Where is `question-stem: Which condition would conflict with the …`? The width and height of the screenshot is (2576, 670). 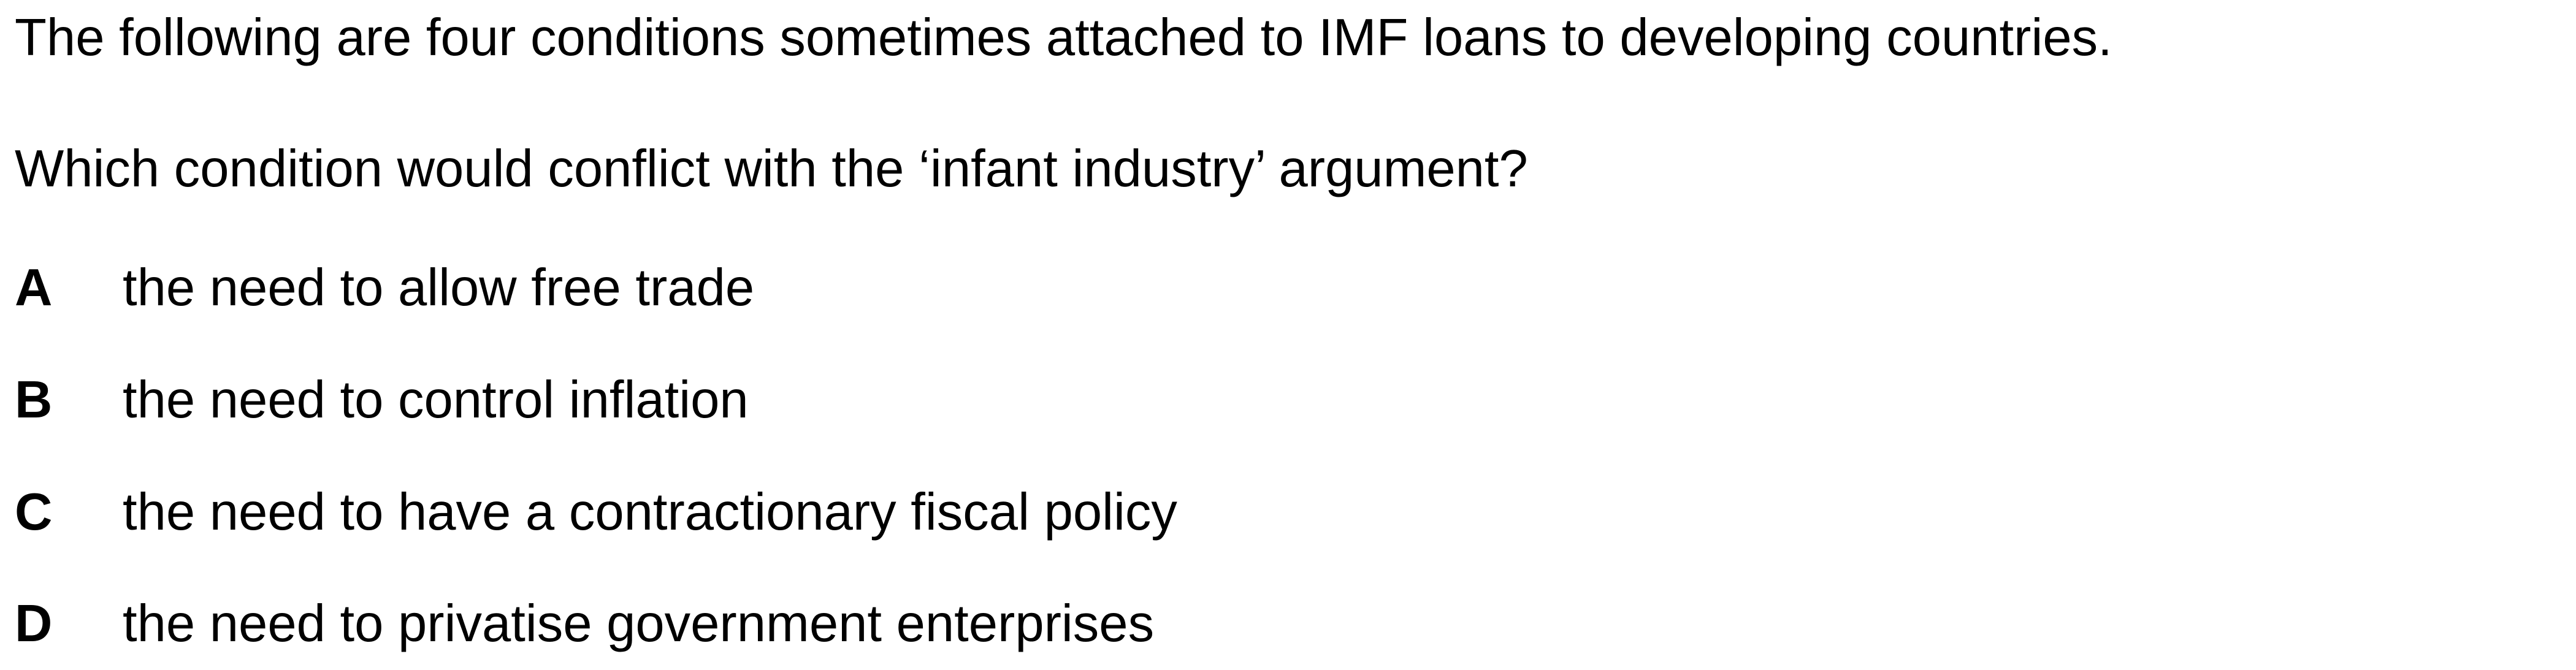
question-stem: Which condition would conflict with the … is located at coordinates (771, 169).